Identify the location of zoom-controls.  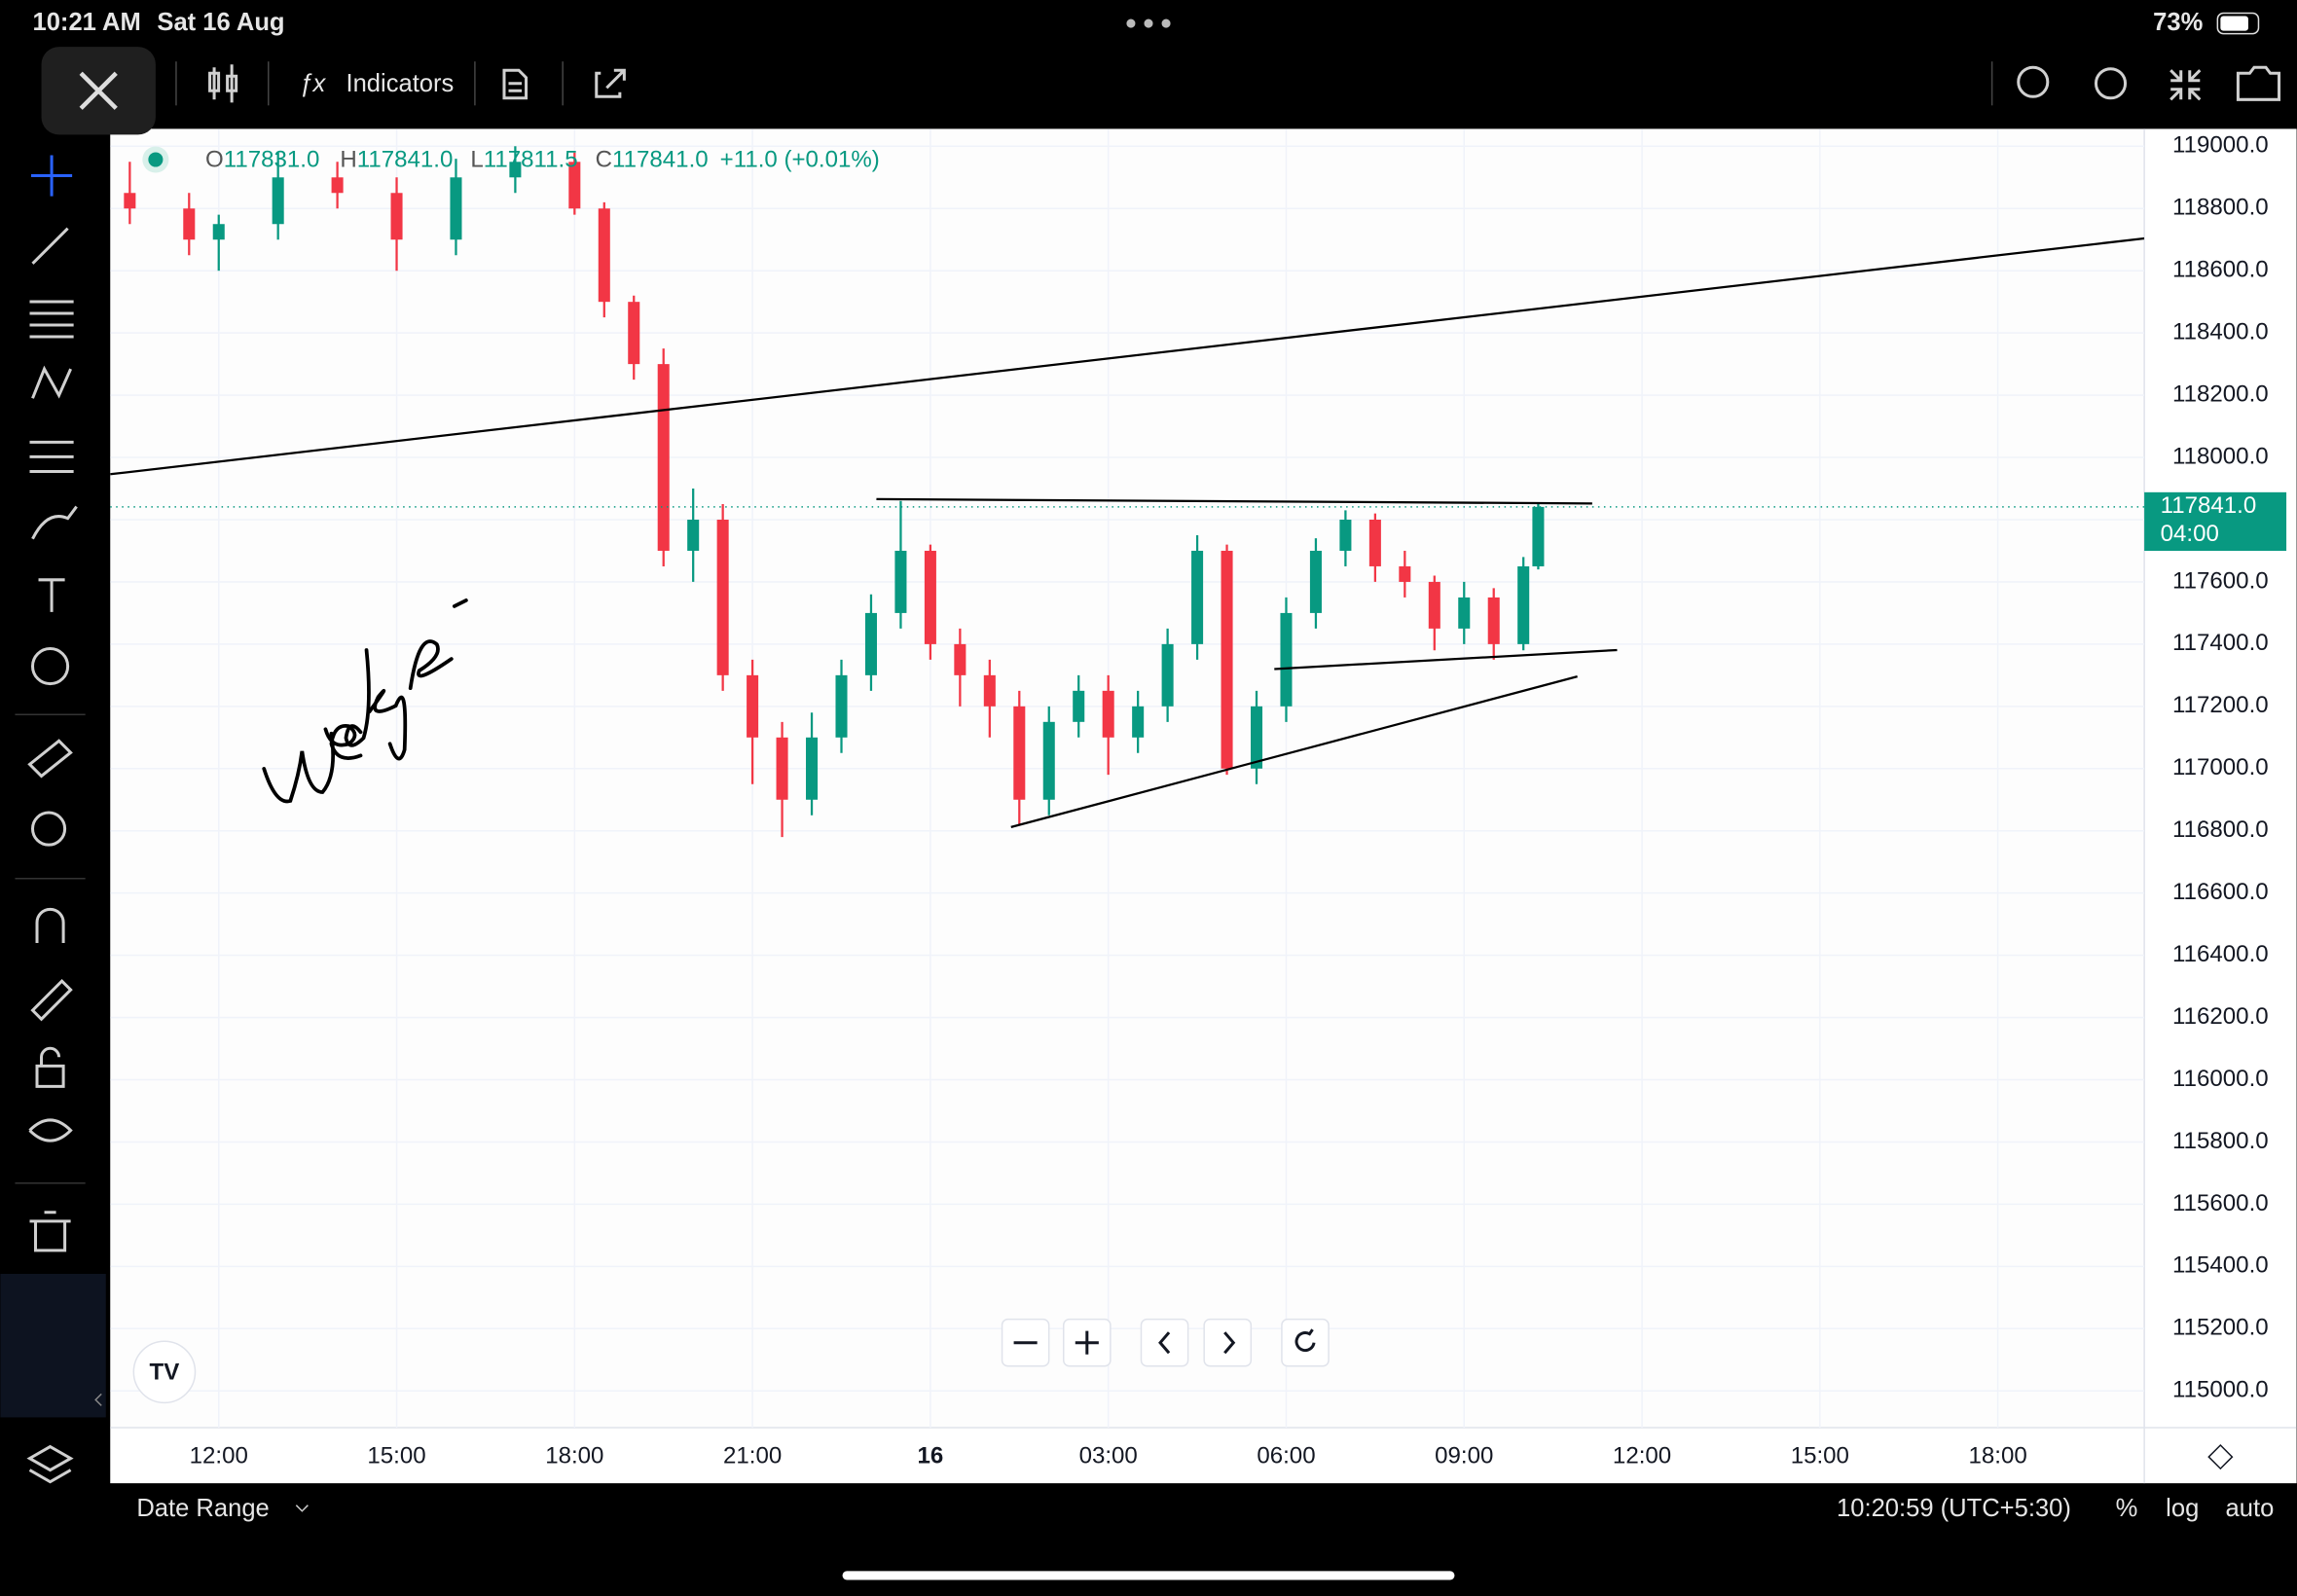
(1165, 1342).